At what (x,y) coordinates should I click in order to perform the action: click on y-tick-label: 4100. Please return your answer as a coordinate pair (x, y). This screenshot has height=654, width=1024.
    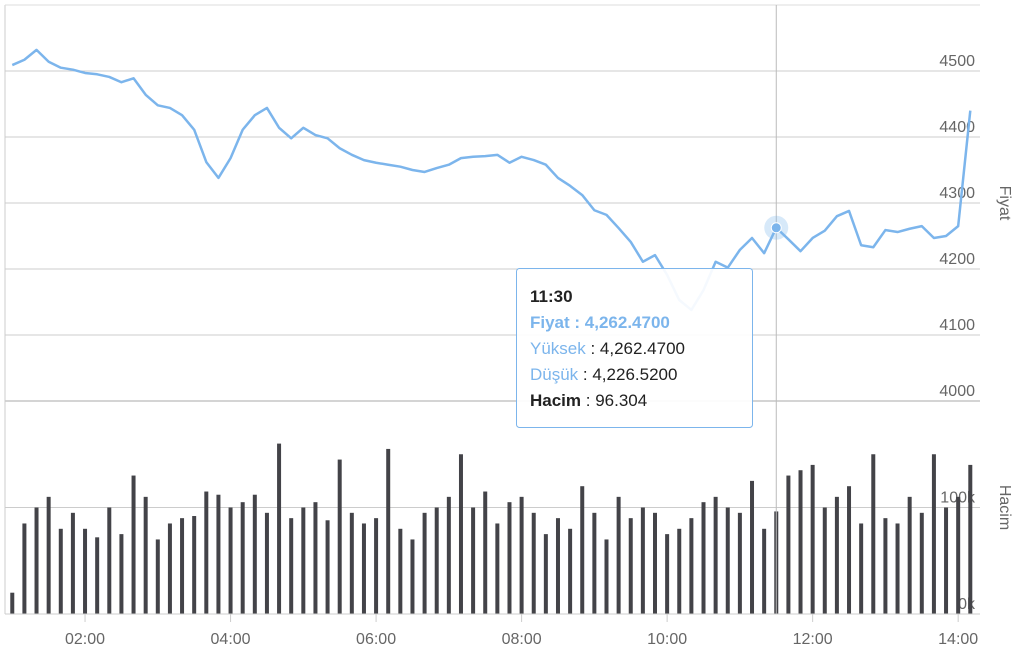
    Looking at the image, I should click on (957, 325).